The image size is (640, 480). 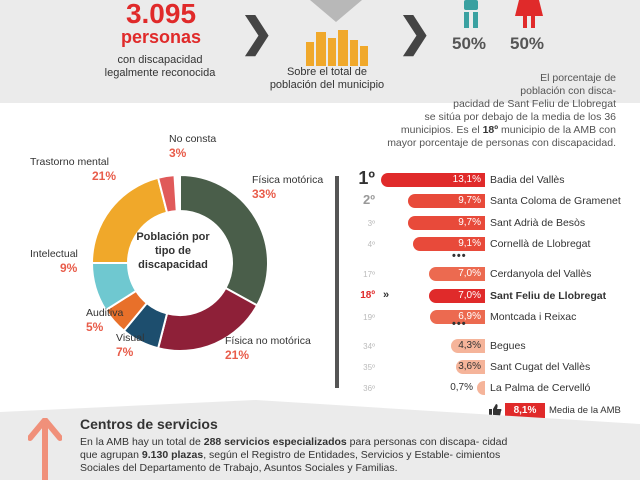 I want to click on ranking-position: 18º, so click(x=367, y=295).